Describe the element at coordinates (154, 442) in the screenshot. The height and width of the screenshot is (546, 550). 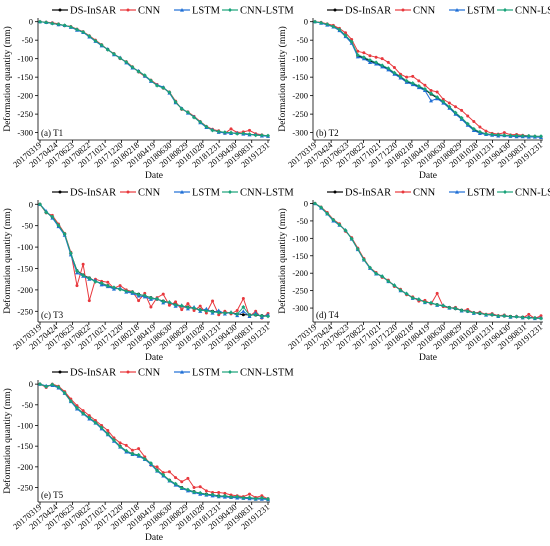
I see `series-cnn-lstm` at that location.